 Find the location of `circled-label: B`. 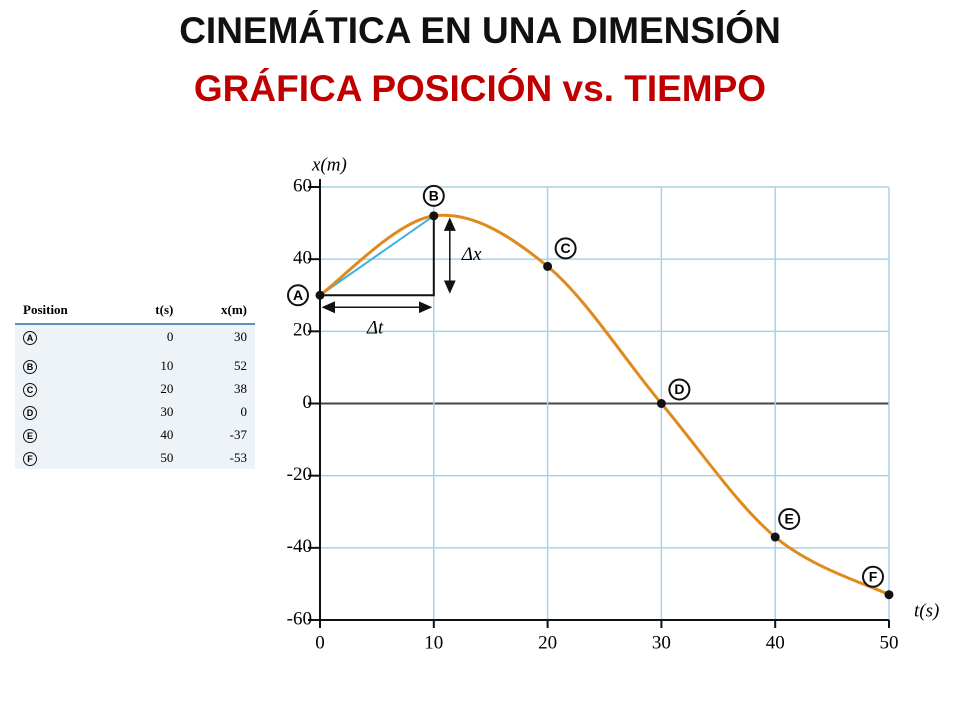

circled-label: B is located at coordinates (30, 366).